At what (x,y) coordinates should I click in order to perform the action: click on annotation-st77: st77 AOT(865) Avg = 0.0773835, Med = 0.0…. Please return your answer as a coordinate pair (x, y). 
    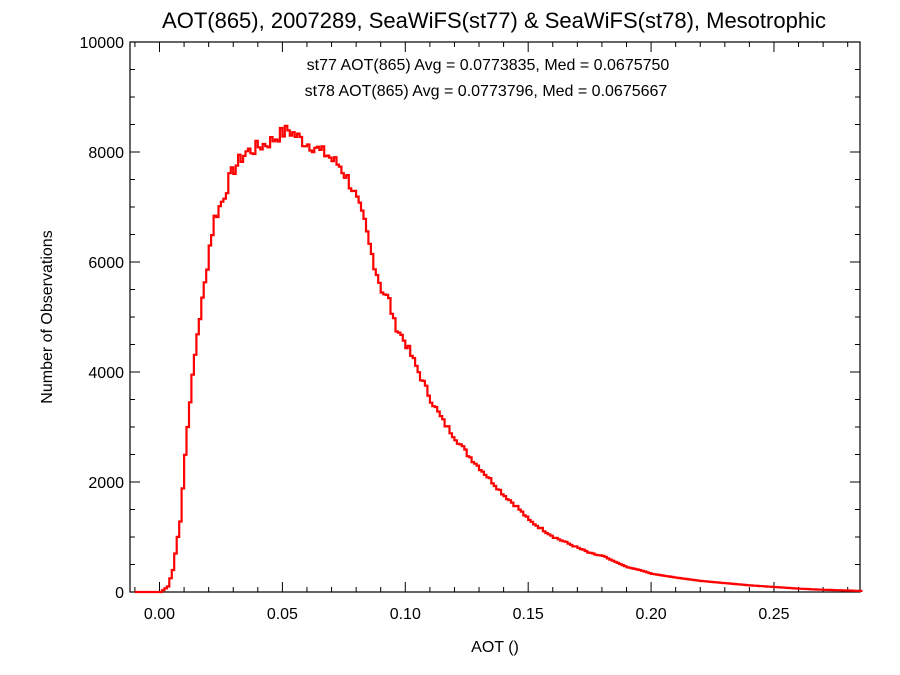
    Looking at the image, I should click on (488, 65).